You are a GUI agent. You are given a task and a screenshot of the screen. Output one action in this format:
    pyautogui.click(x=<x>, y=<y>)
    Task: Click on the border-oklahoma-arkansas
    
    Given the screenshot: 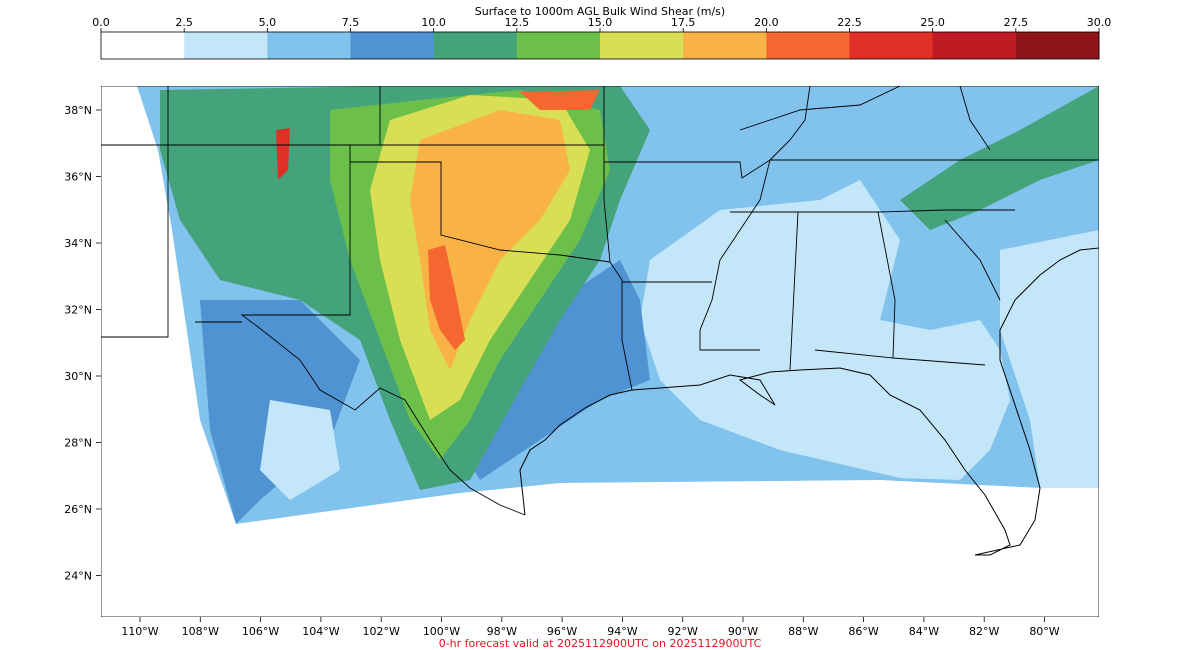 What is the action you would take?
    pyautogui.click(x=607, y=174)
    